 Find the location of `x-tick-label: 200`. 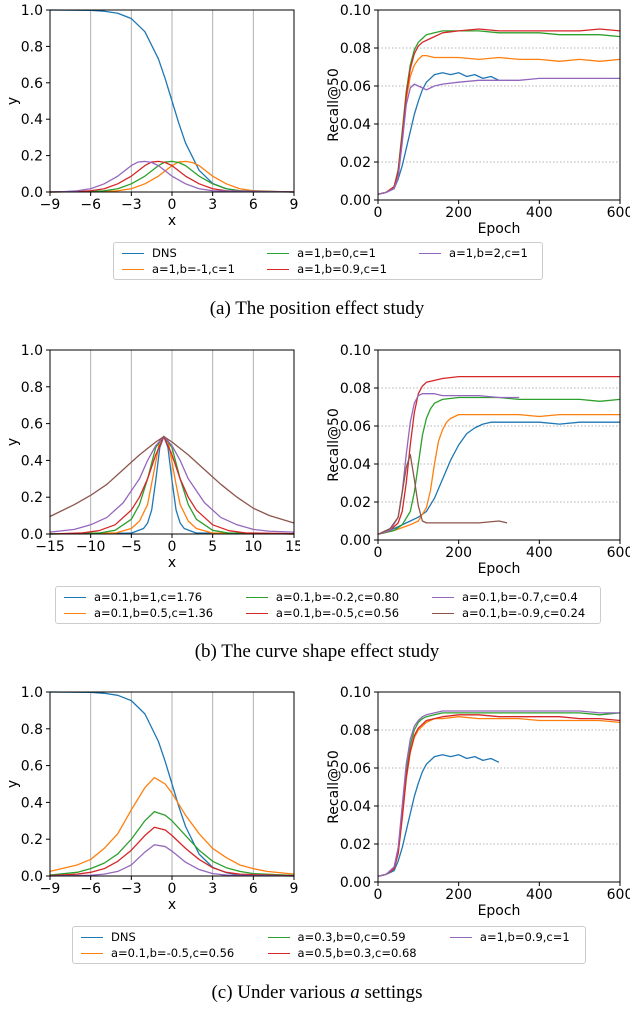

x-tick-label: 200 is located at coordinates (458, 553).